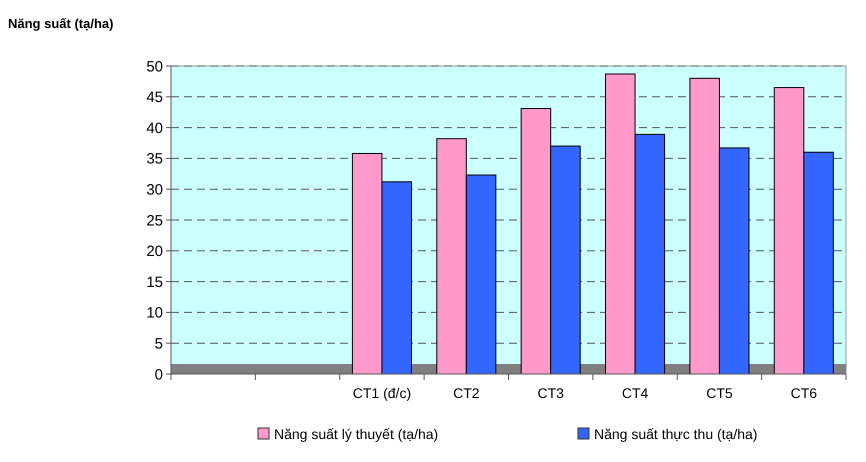 The height and width of the screenshot is (462, 866). I want to click on y-tick-label: 30, so click(154, 189).